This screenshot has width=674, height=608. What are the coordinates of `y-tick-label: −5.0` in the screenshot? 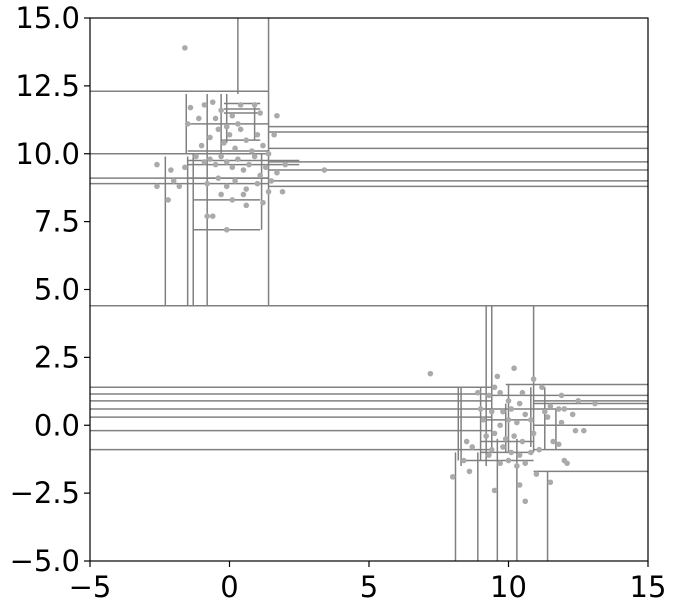 It's located at (45, 561).